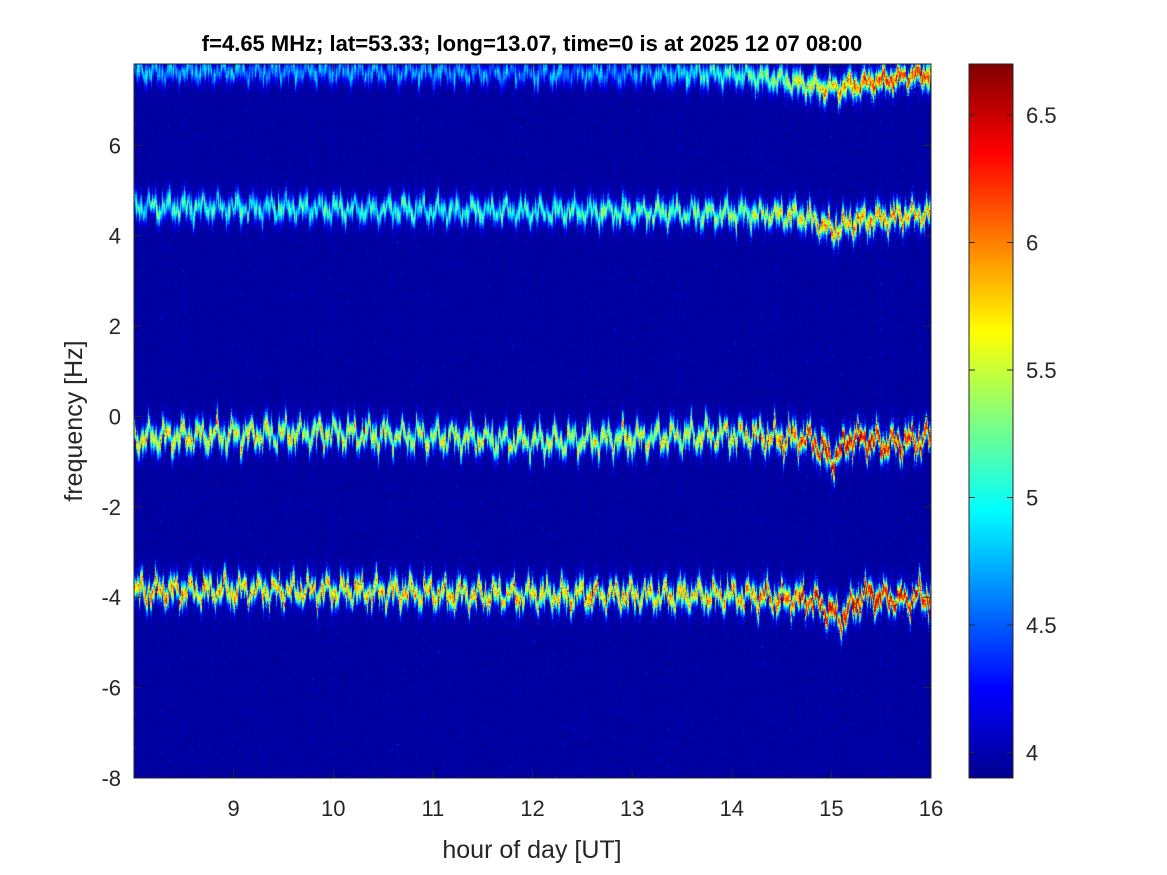  Describe the element at coordinates (1032, 498) in the screenshot. I see `colorbar-tick-label: 5` at that location.